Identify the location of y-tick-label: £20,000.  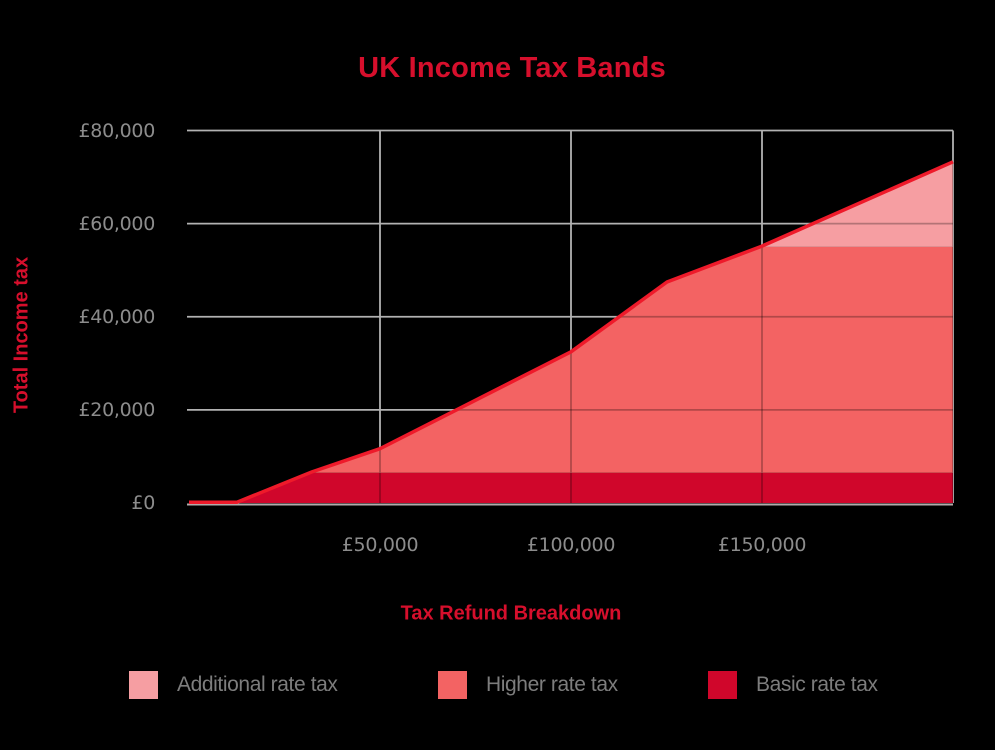
(117, 409).